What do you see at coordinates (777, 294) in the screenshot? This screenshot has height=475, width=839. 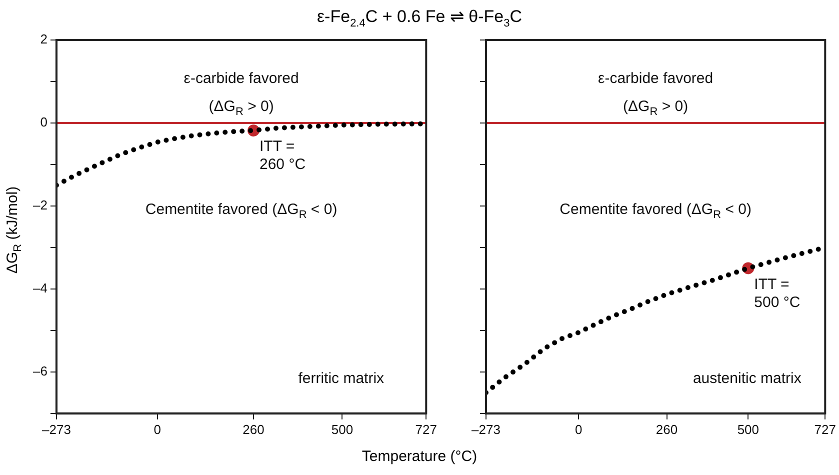 I see `annotation: ITT = 500 °C` at bounding box center [777, 294].